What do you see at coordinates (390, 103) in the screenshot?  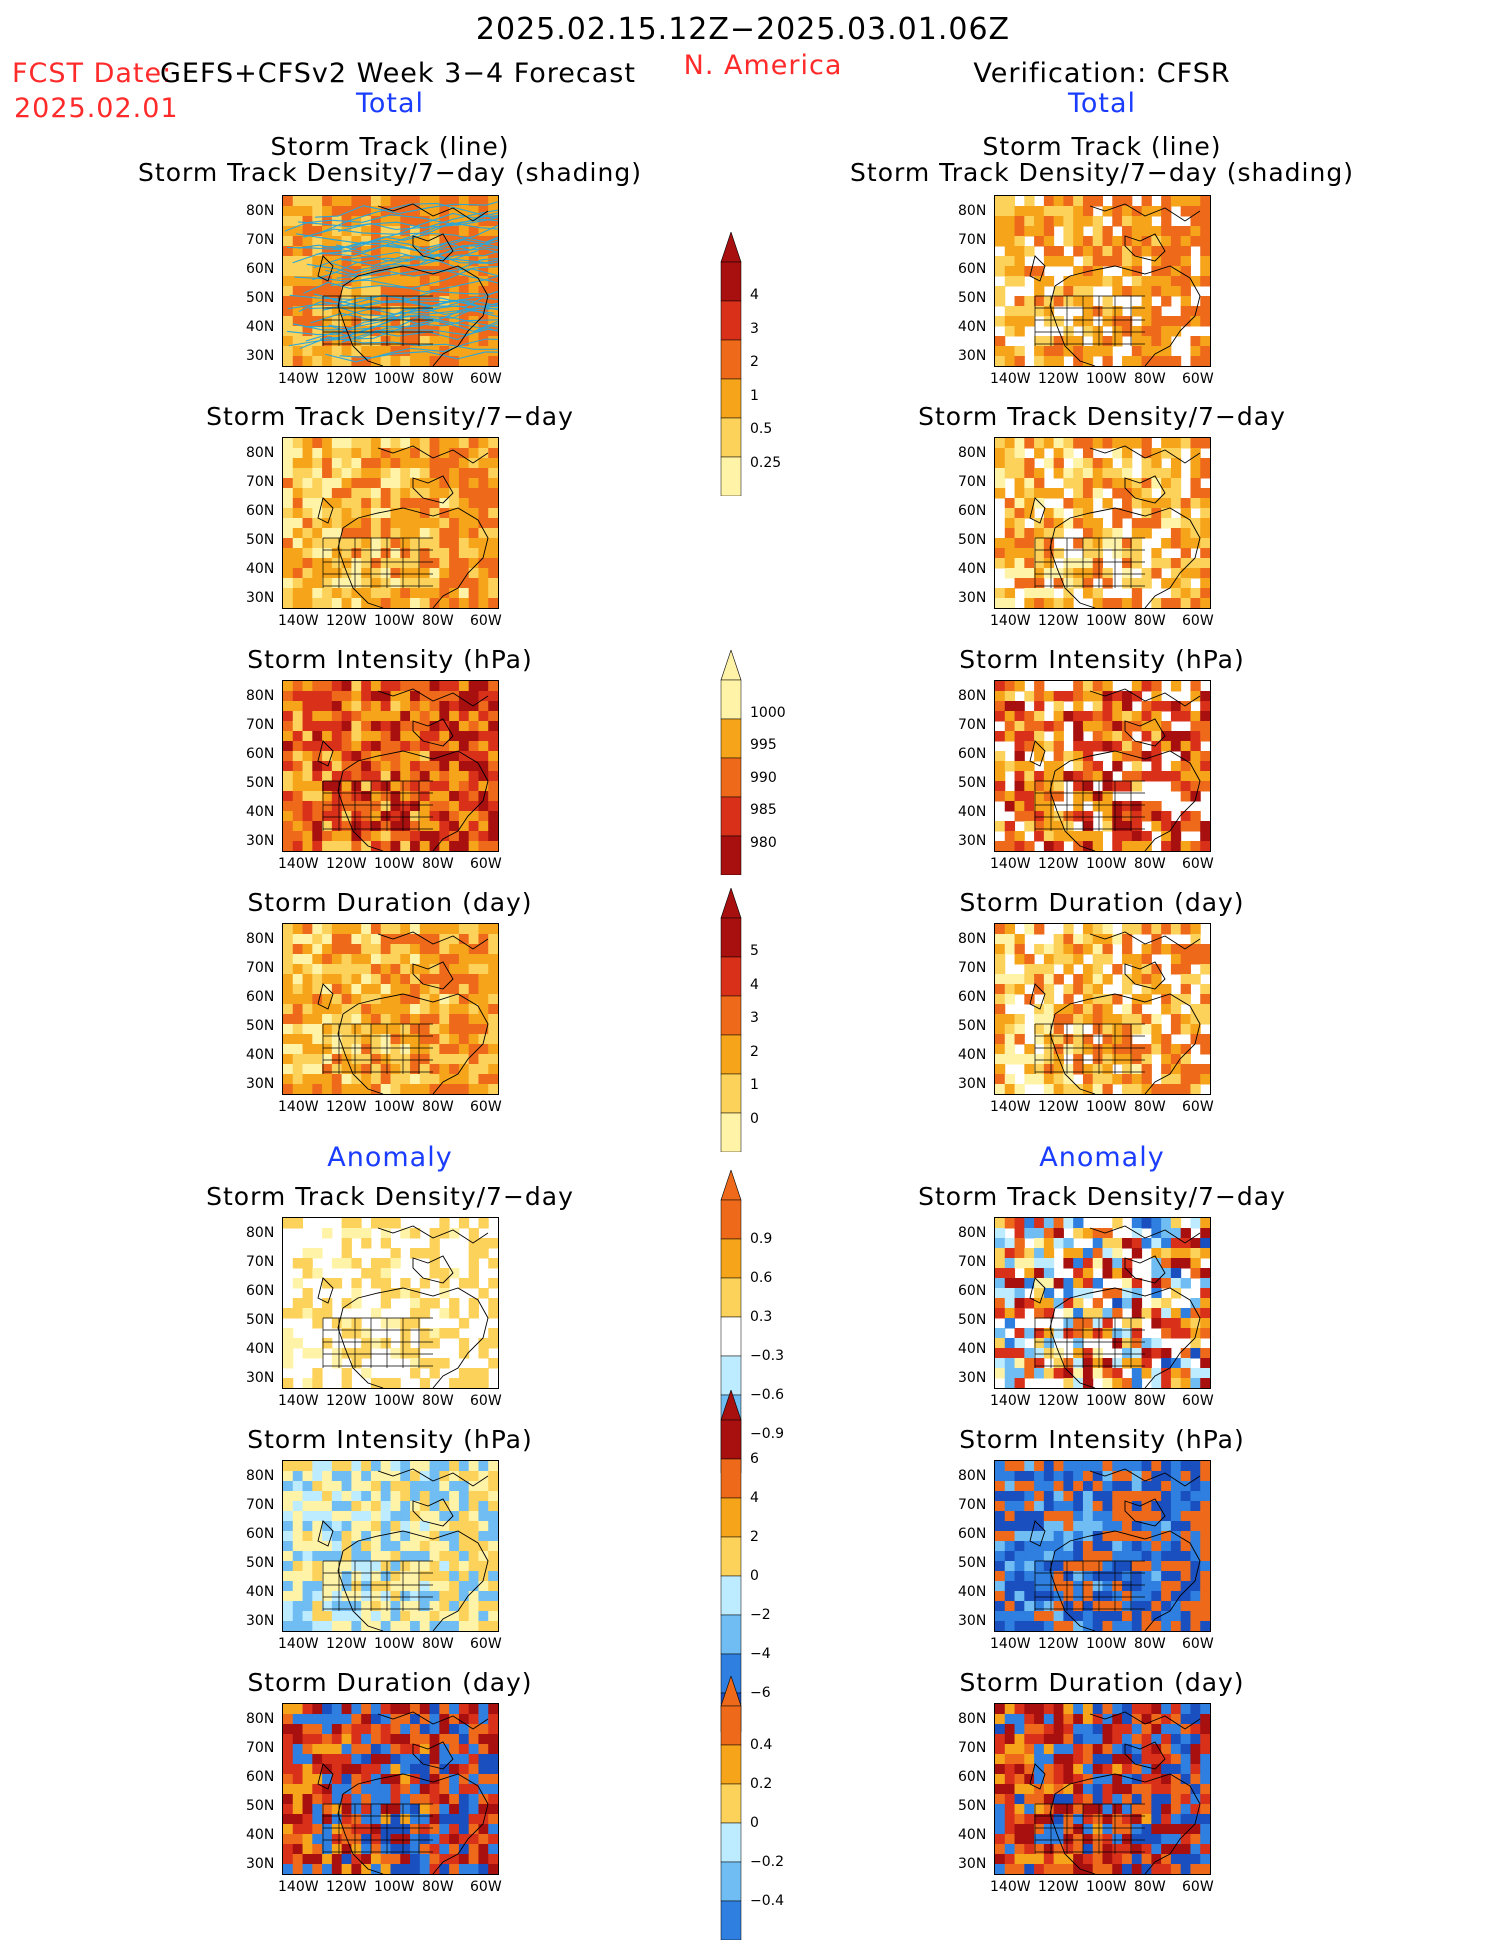 I see `section-total-left: Total` at bounding box center [390, 103].